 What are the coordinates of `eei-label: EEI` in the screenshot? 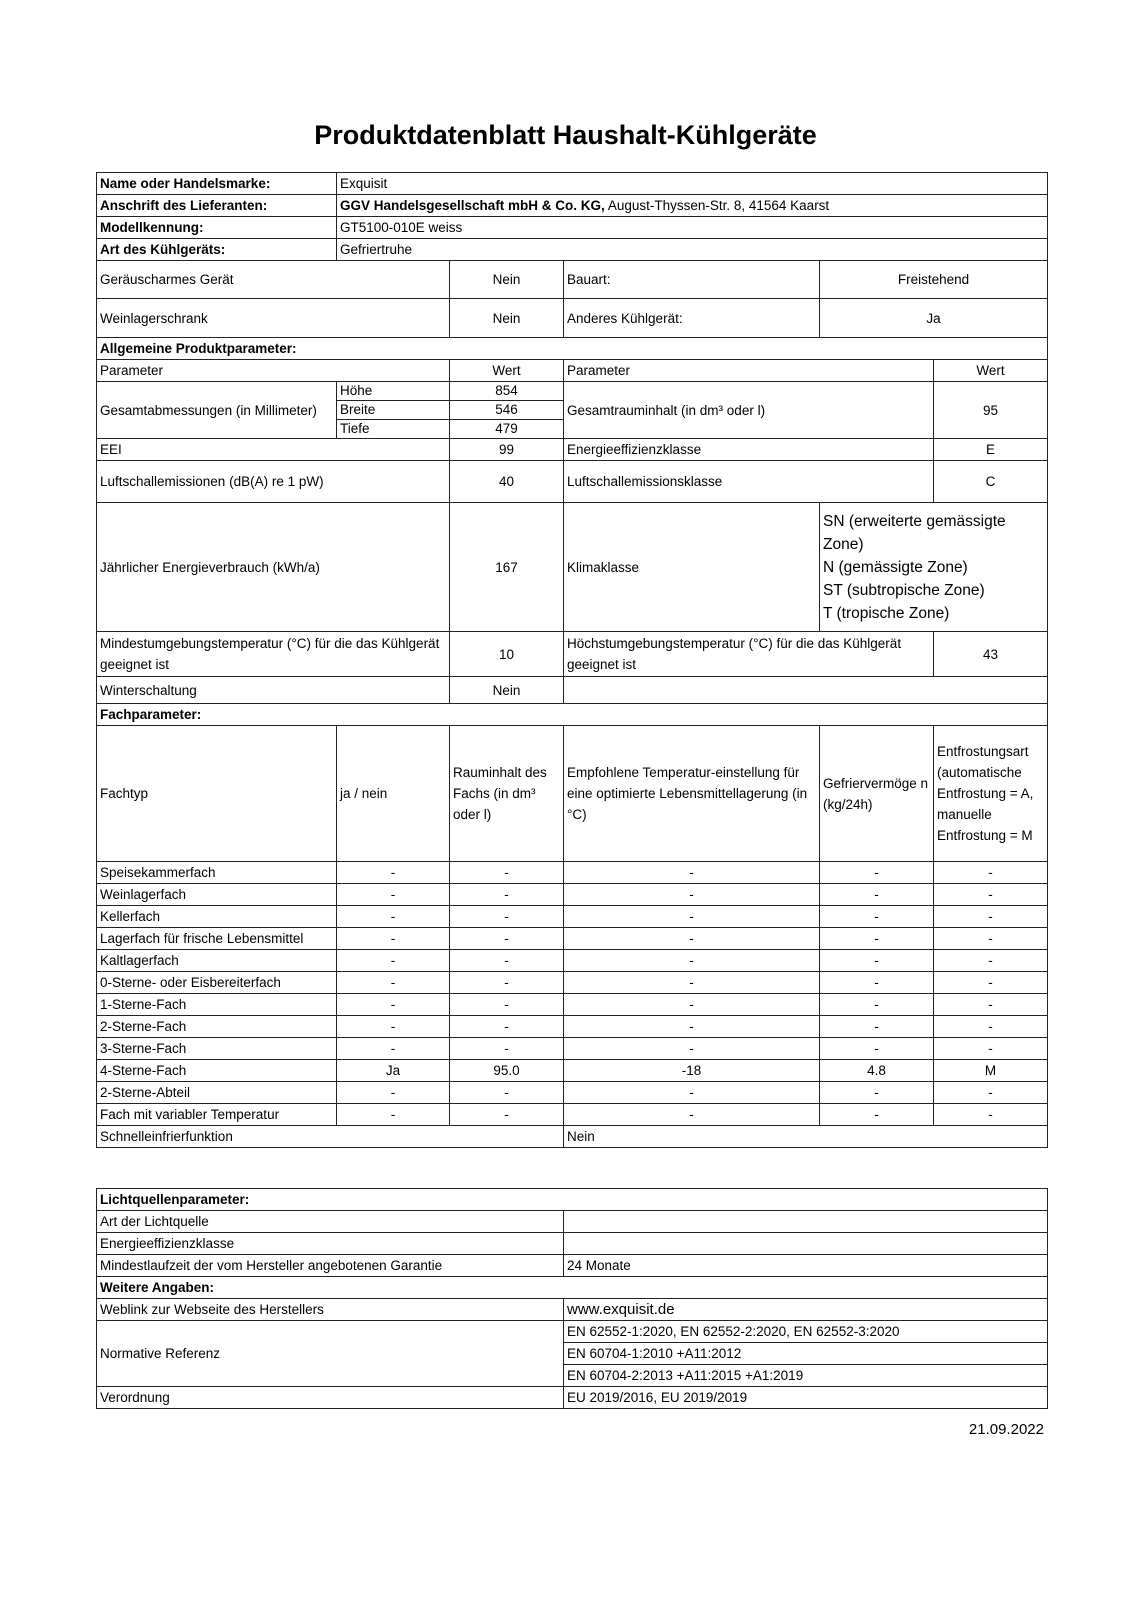 It's located at (273, 449).